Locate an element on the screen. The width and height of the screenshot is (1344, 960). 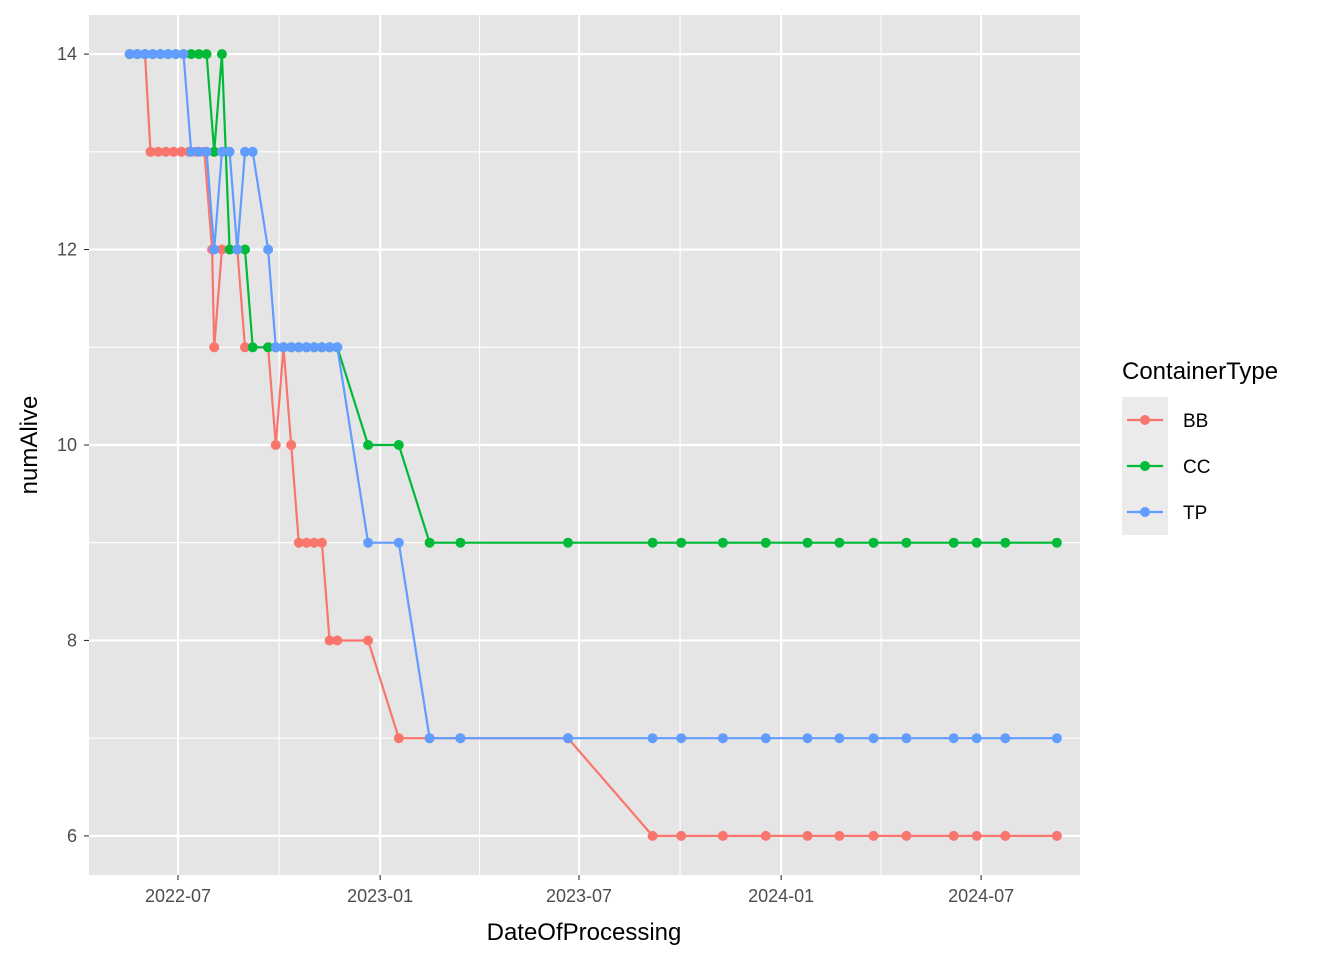
x-tick-label: 2022-07 is located at coordinates (178, 896).